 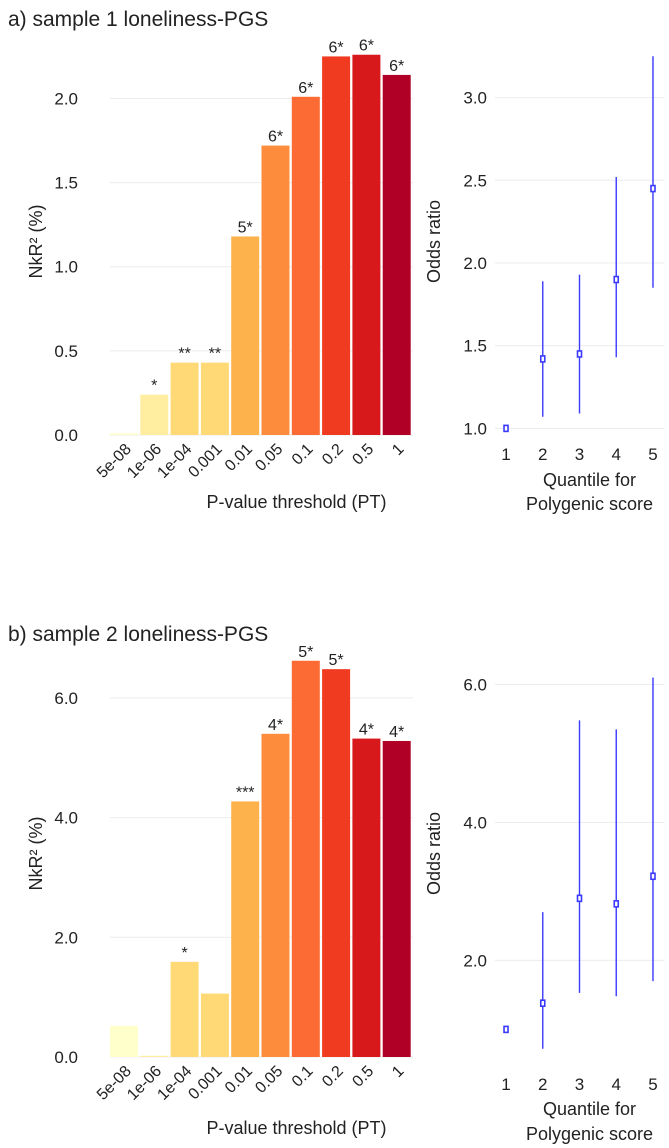 What do you see at coordinates (579, 1084) in the screenshot?
I see `panel-b-or-xtick-label: 3` at bounding box center [579, 1084].